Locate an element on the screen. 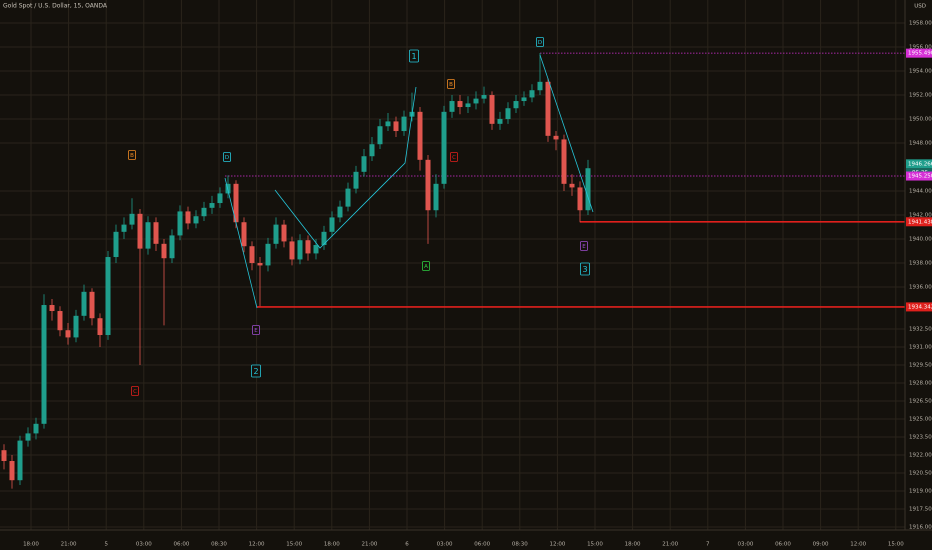  y-tick-label: 1922.000 is located at coordinates (920, 456).